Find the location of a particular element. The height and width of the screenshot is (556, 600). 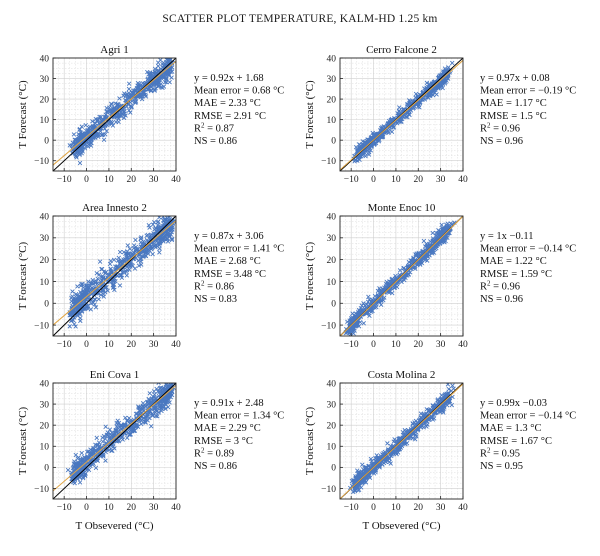

stat-line: MAE = 2.68 °C is located at coordinates (227, 261).